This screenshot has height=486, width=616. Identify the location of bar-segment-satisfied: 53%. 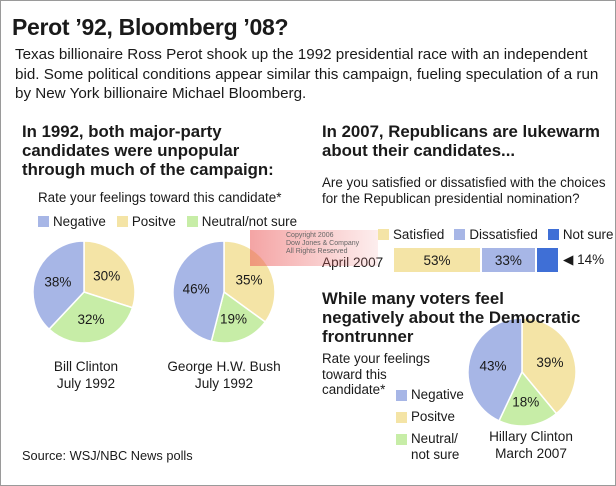
(437, 260).